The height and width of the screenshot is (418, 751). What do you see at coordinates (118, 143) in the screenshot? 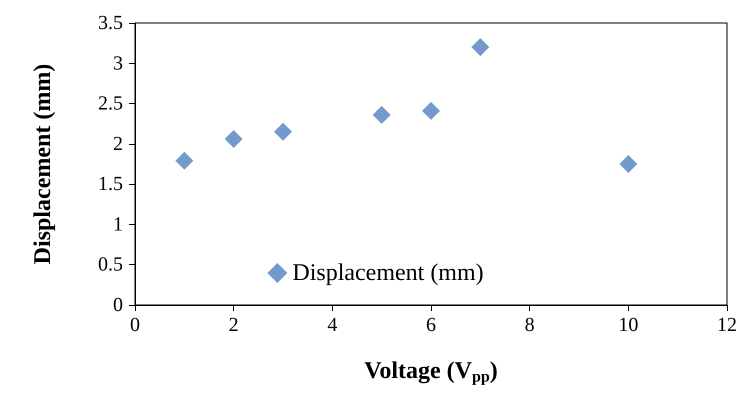
I see `y-tick-label: 2` at bounding box center [118, 143].